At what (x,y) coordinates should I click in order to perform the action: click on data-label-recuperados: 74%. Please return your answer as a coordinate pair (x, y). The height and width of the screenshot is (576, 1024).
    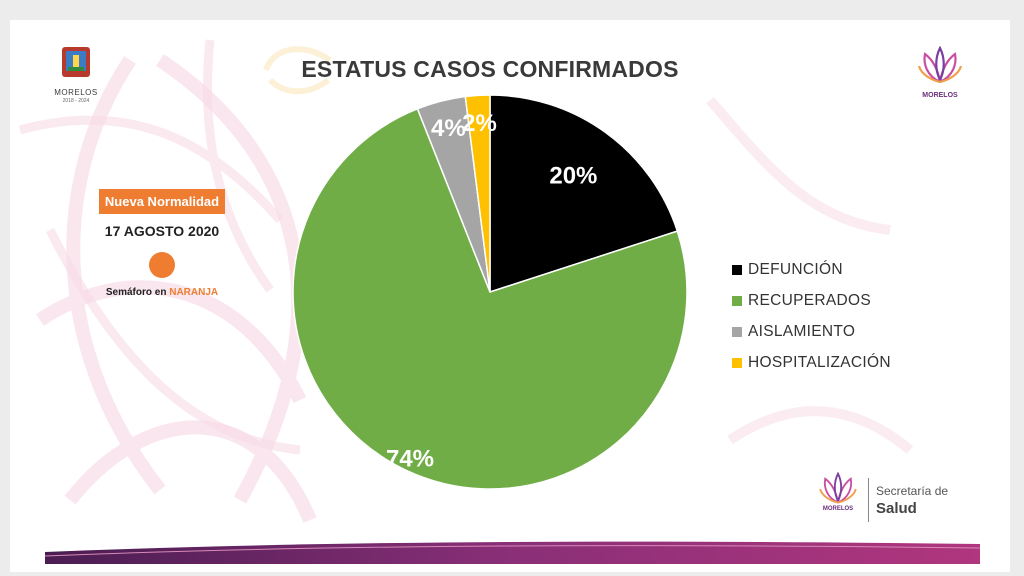
    Looking at the image, I should click on (410, 458).